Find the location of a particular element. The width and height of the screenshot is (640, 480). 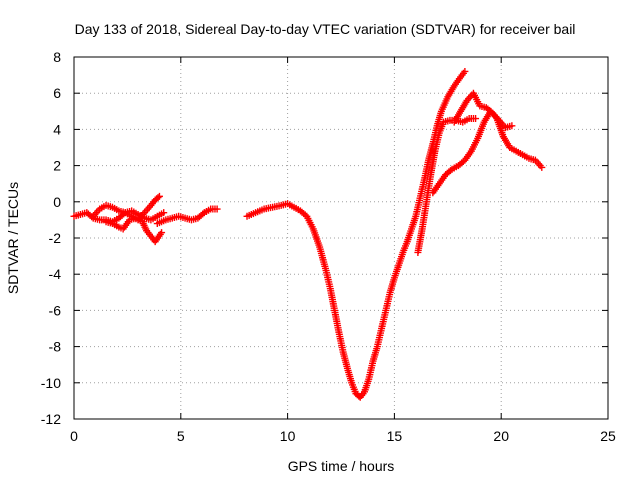

y-tick-label: 0 is located at coordinates (57, 202).